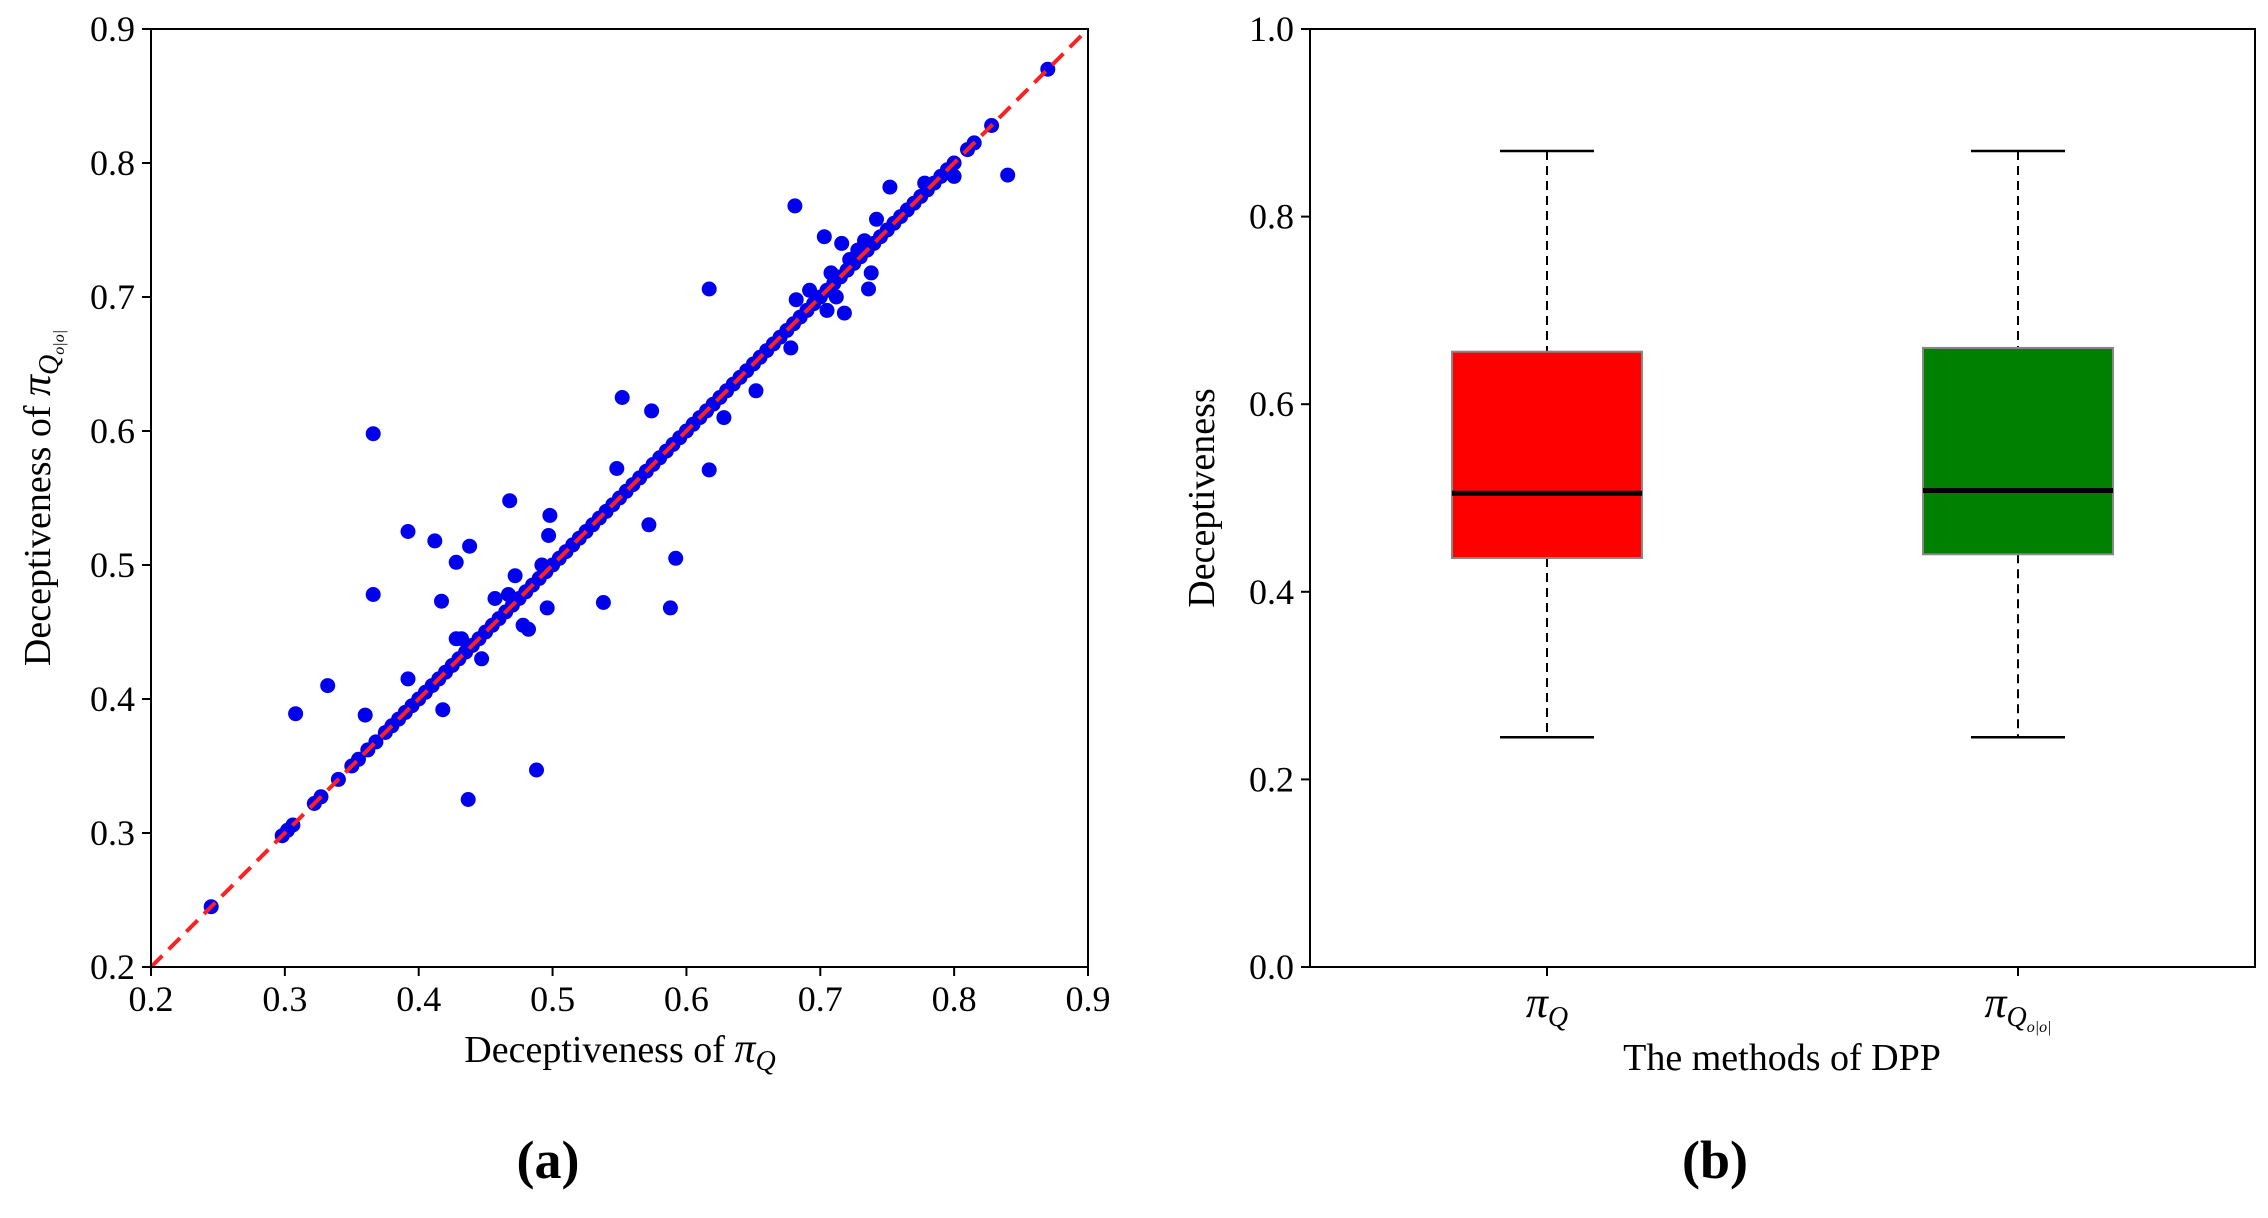 The image size is (2268, 1218). What do you see at coordinates (1271, 29) in the screenshot?
I see `y-tick-label: 1.0` at bounding box center [1271, 29].